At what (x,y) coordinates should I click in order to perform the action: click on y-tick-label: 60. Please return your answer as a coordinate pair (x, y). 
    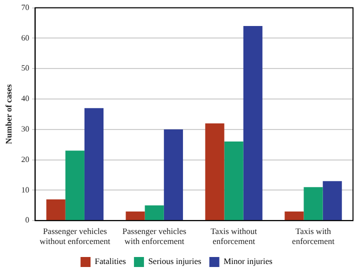
    Looking at the image, I should click on (25, 37).